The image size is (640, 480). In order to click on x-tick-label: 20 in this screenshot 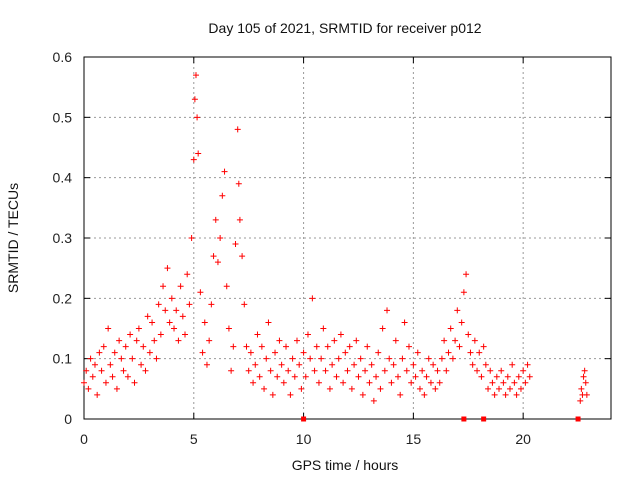, I will do `click(523, 439)`.